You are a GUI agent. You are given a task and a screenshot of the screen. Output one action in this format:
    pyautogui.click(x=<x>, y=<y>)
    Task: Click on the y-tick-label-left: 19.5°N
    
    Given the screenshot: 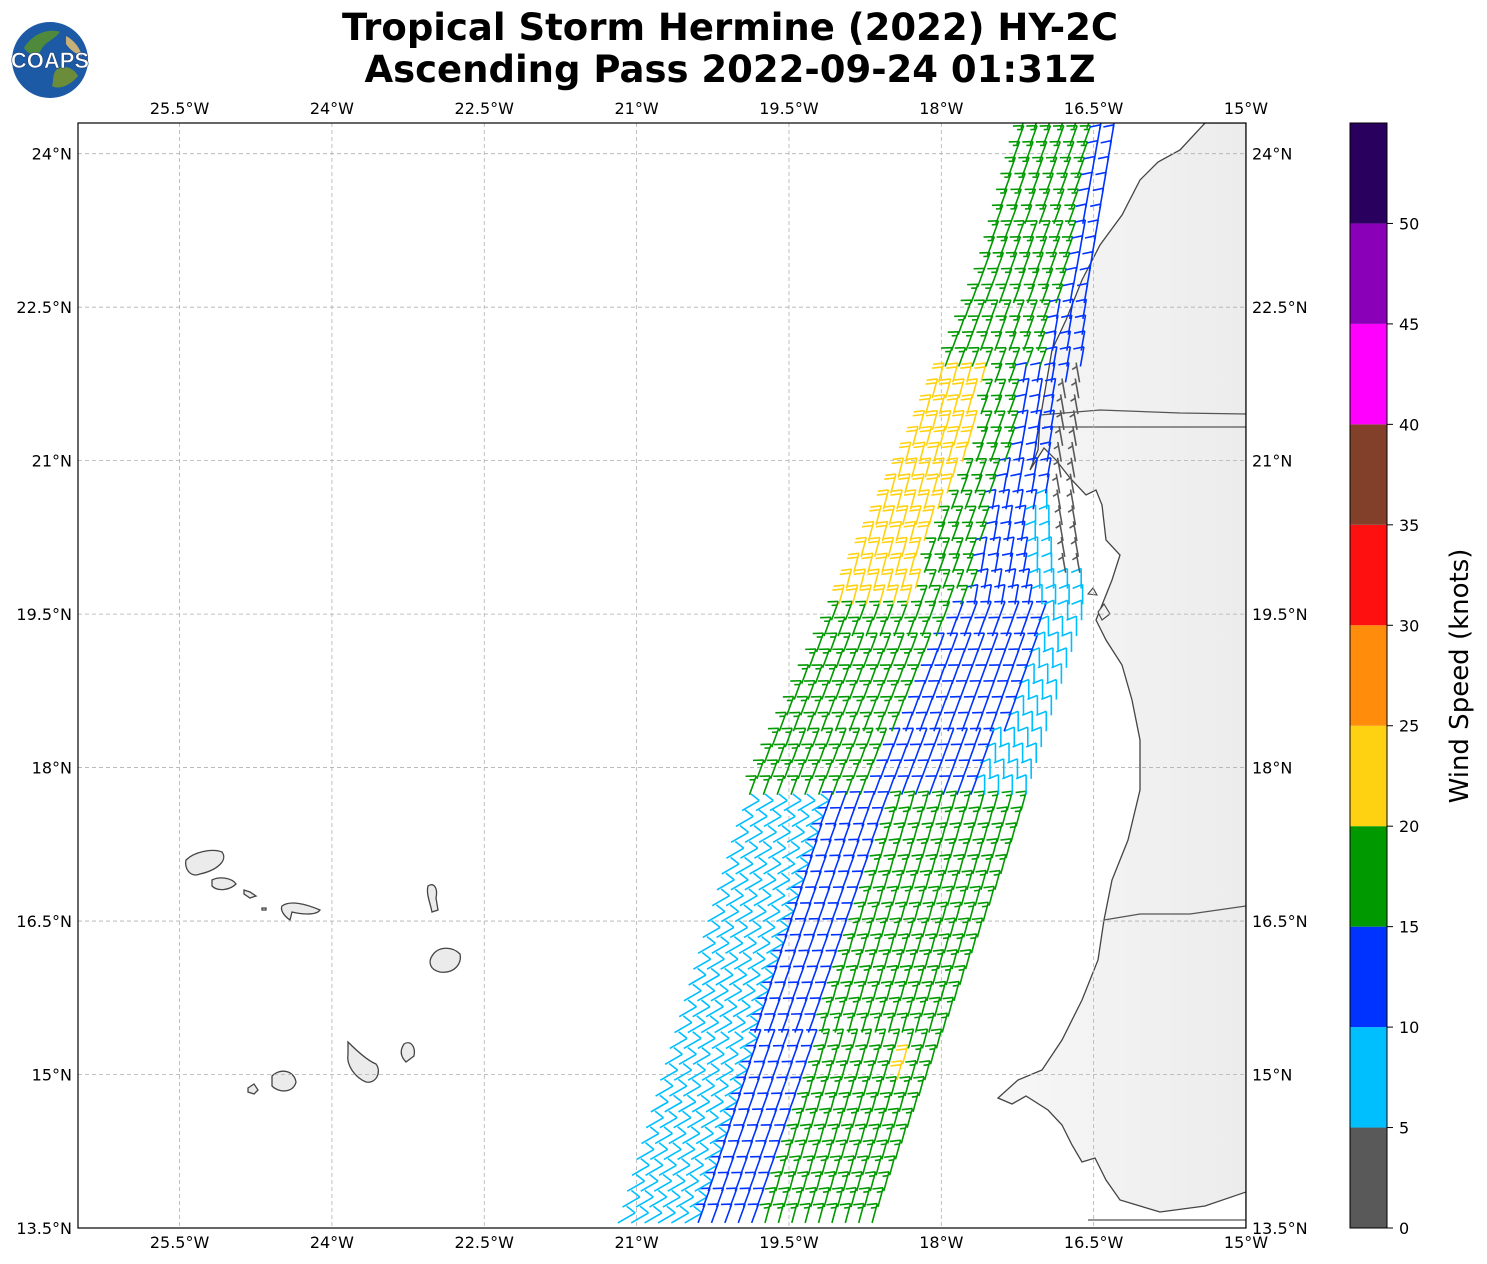 What is the action you would take?
    pyautogui.click(x=44, y=614)
    